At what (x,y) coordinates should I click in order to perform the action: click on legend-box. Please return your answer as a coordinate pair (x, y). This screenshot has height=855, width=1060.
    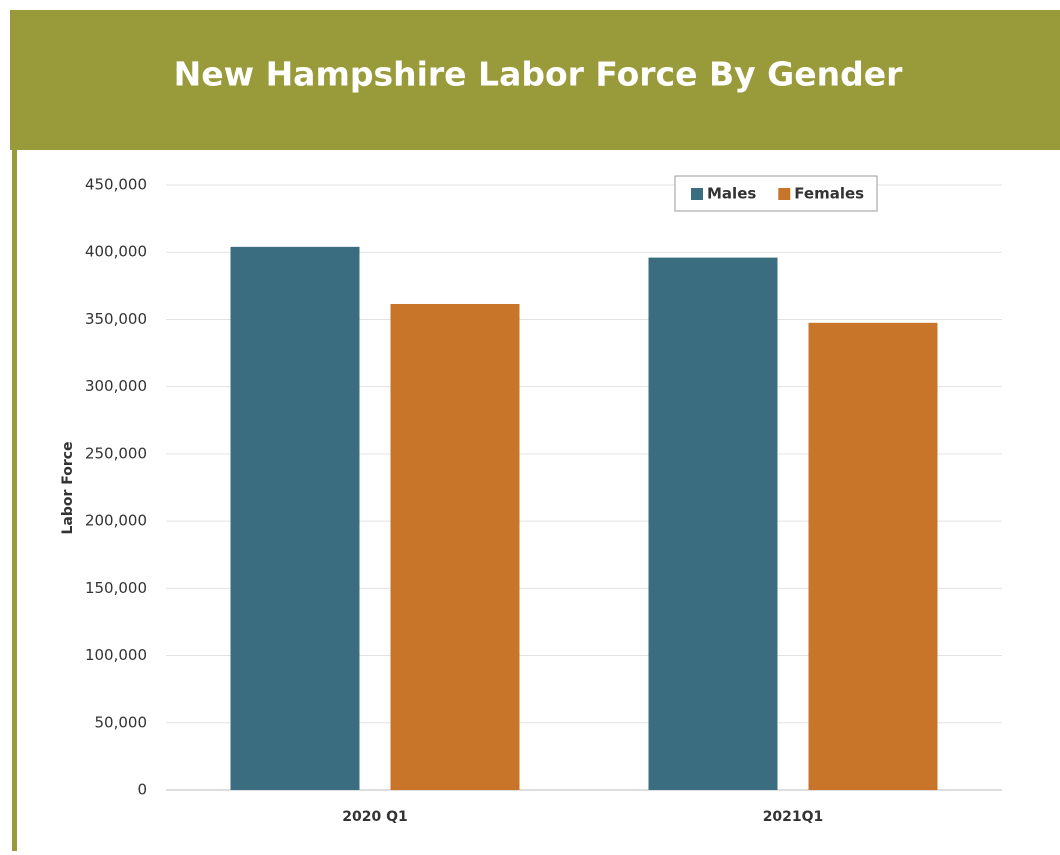
    Looking at the image, I should click on (776, 193).